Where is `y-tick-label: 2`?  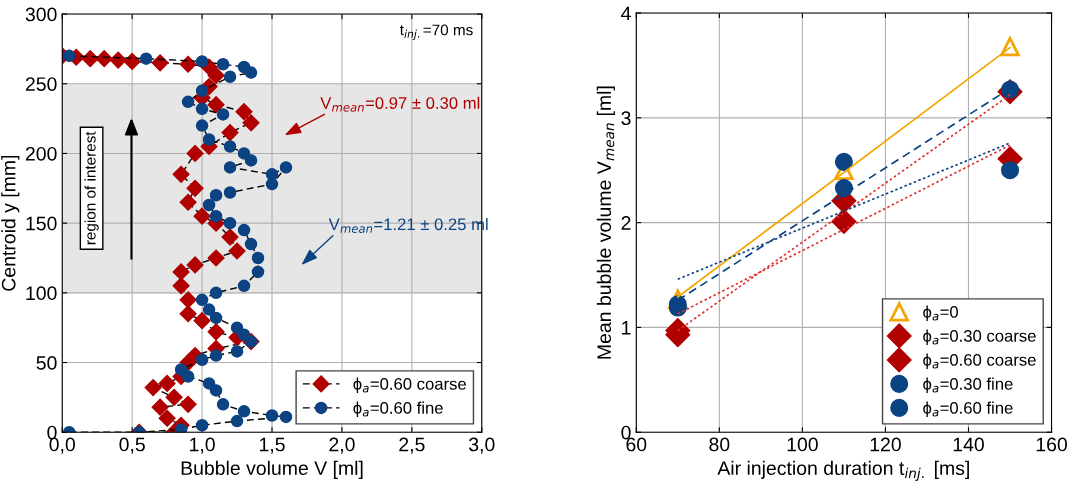 y-tick-label: 2 is located at coordinates (626, 223).